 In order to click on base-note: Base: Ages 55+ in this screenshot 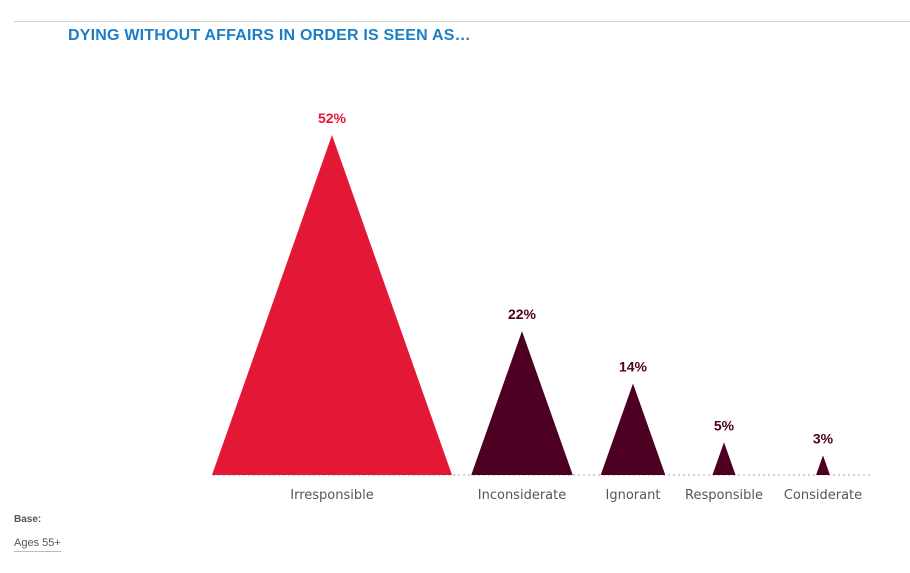, I will do `click(37, 533)`.